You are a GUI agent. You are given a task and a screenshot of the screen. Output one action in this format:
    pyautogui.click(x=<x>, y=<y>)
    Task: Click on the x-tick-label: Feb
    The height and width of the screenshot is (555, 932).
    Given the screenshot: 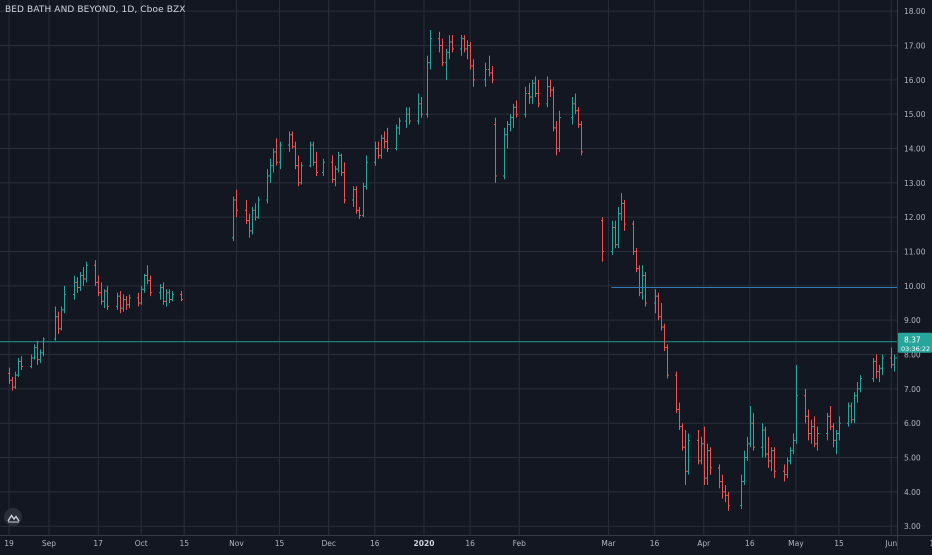 What is the action you would take?
    pyautogui.click(x=520, y=543)
    